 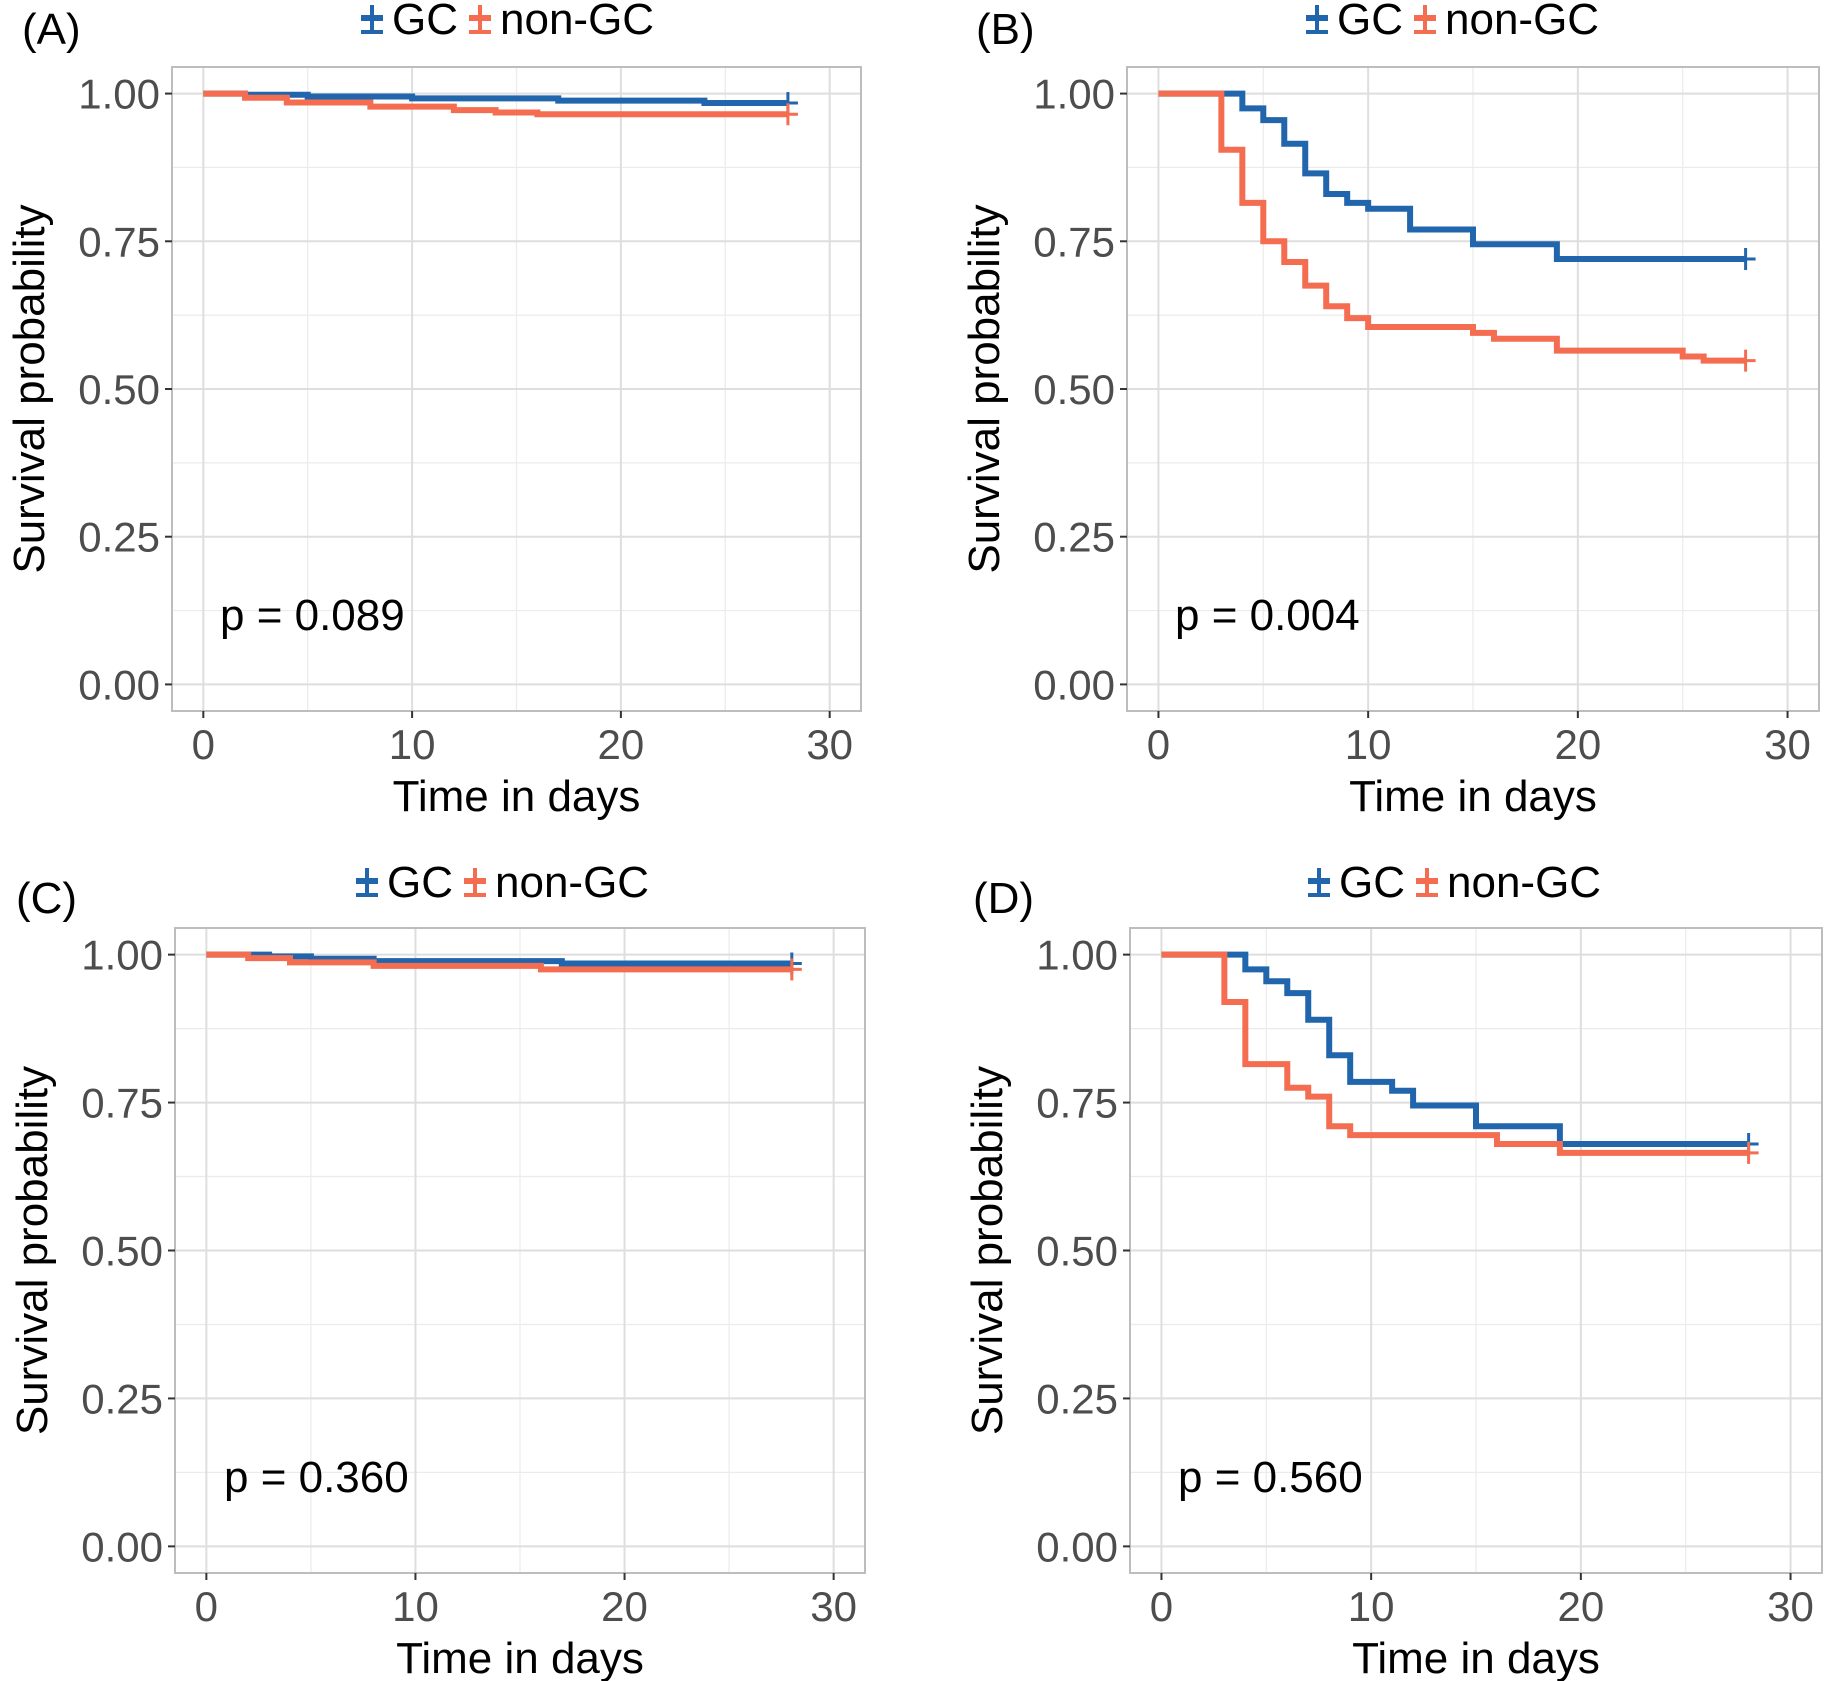 I want to click on panel-label: (B), so click(x=1005, y=29).